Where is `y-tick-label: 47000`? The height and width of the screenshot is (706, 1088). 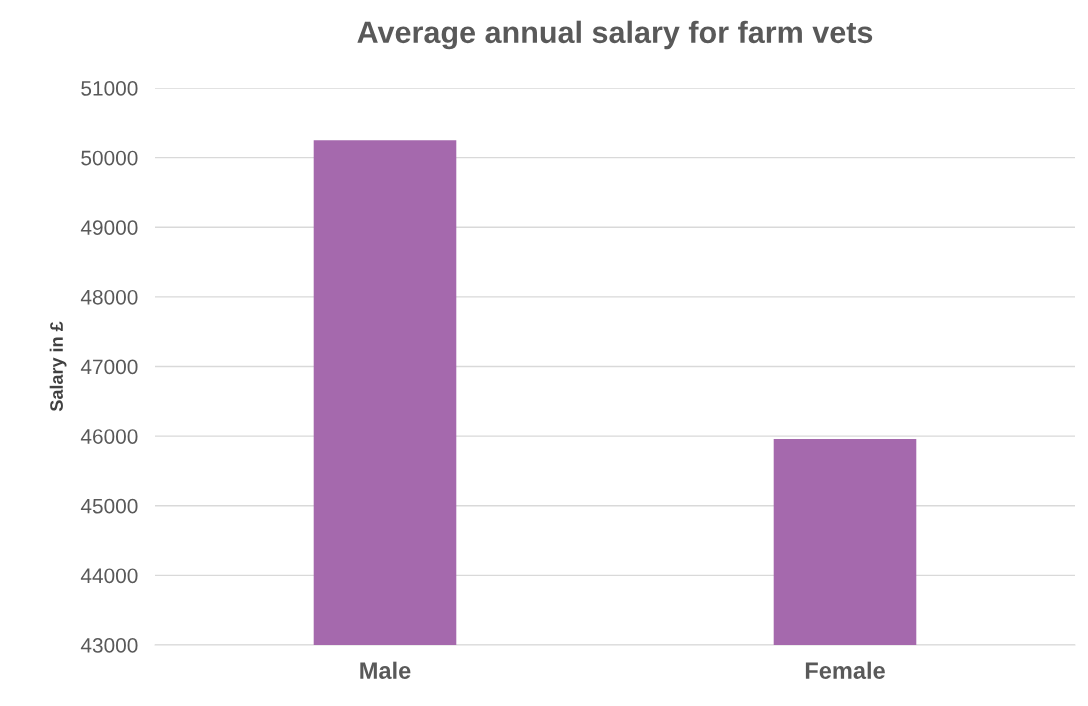
y-tick-label: 47000 is located at coordinates (109, 367).